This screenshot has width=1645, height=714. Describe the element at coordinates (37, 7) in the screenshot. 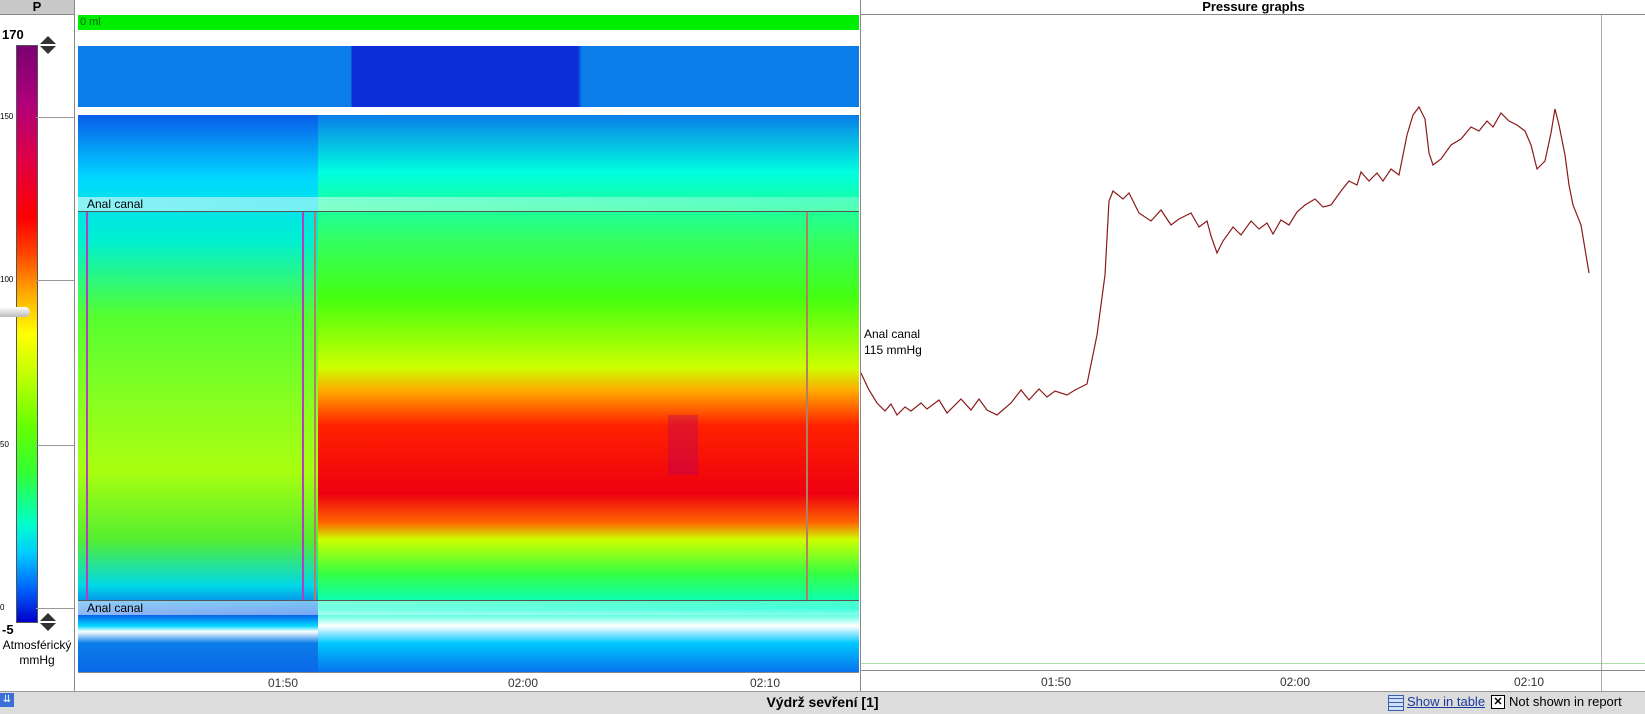

I see `scale-header: P` at that location.